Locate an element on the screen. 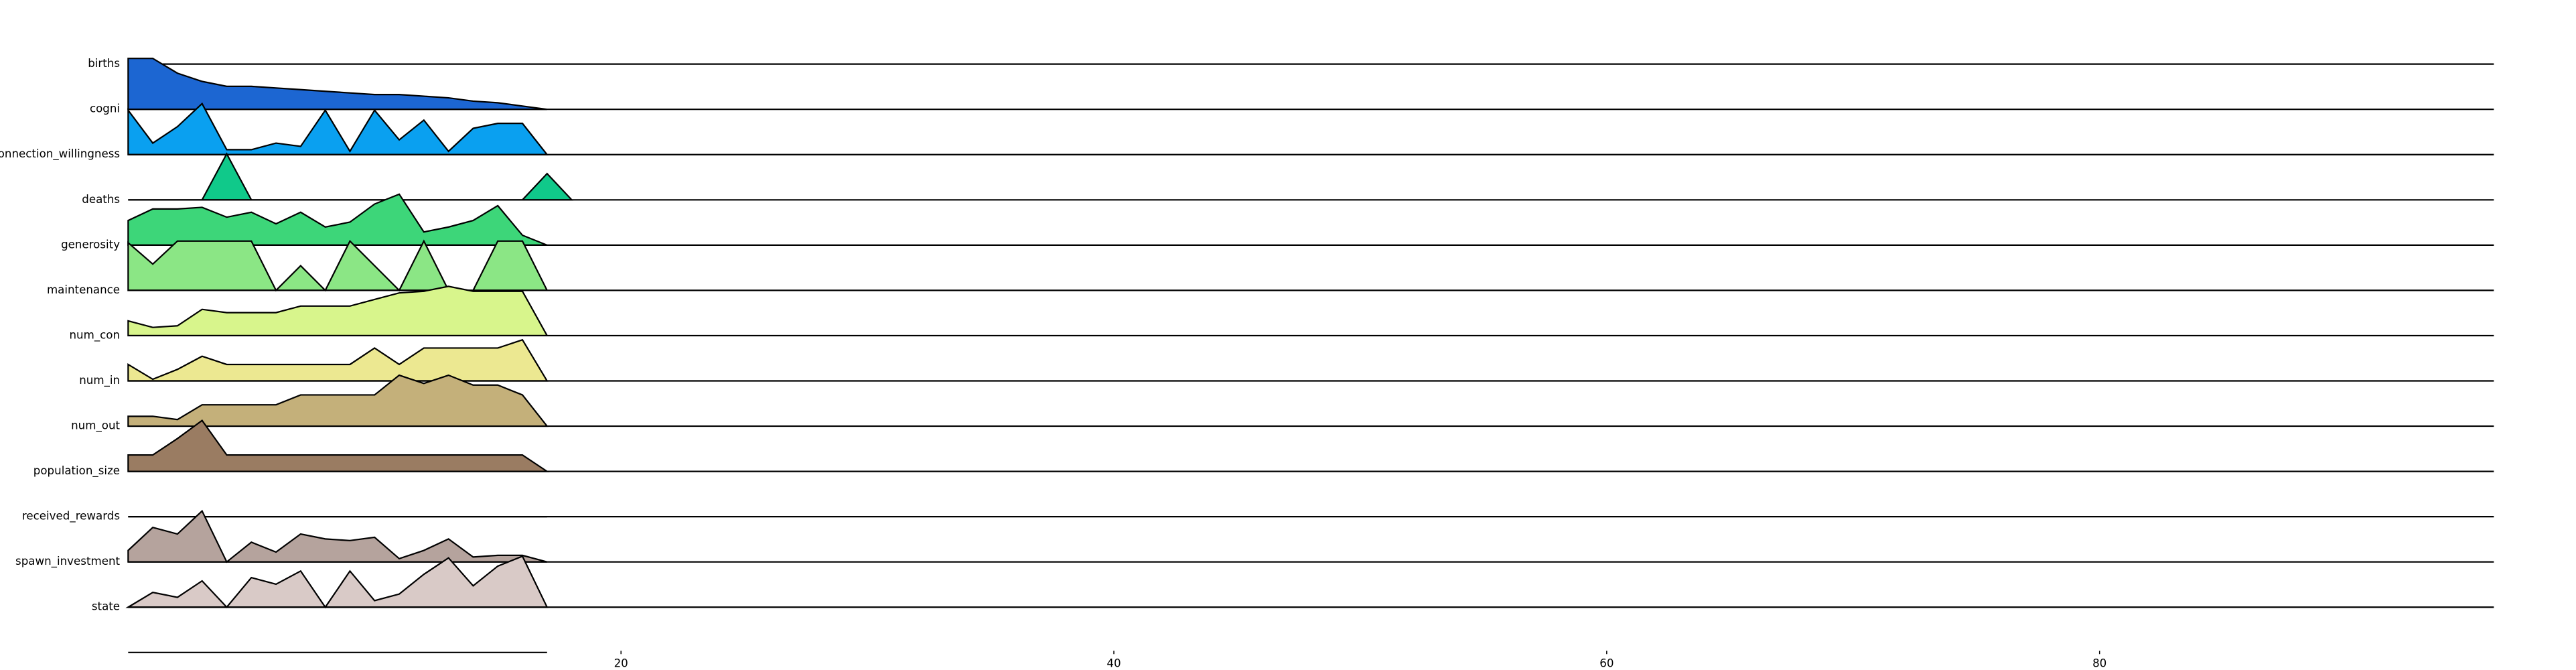 The height and width of the screenshot is (670, 2576). x-tick-label: 60 is located at coordinates (1606, 663).